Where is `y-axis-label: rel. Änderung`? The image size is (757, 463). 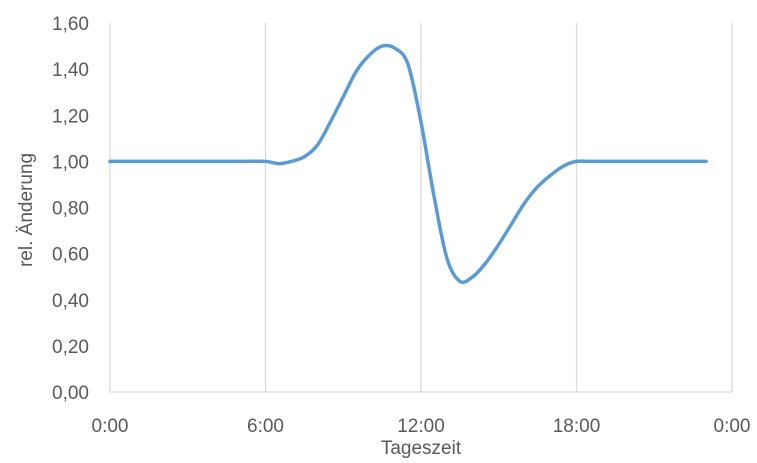
y-axis-label: rel. Änderung is located at coordinates (26, 210).